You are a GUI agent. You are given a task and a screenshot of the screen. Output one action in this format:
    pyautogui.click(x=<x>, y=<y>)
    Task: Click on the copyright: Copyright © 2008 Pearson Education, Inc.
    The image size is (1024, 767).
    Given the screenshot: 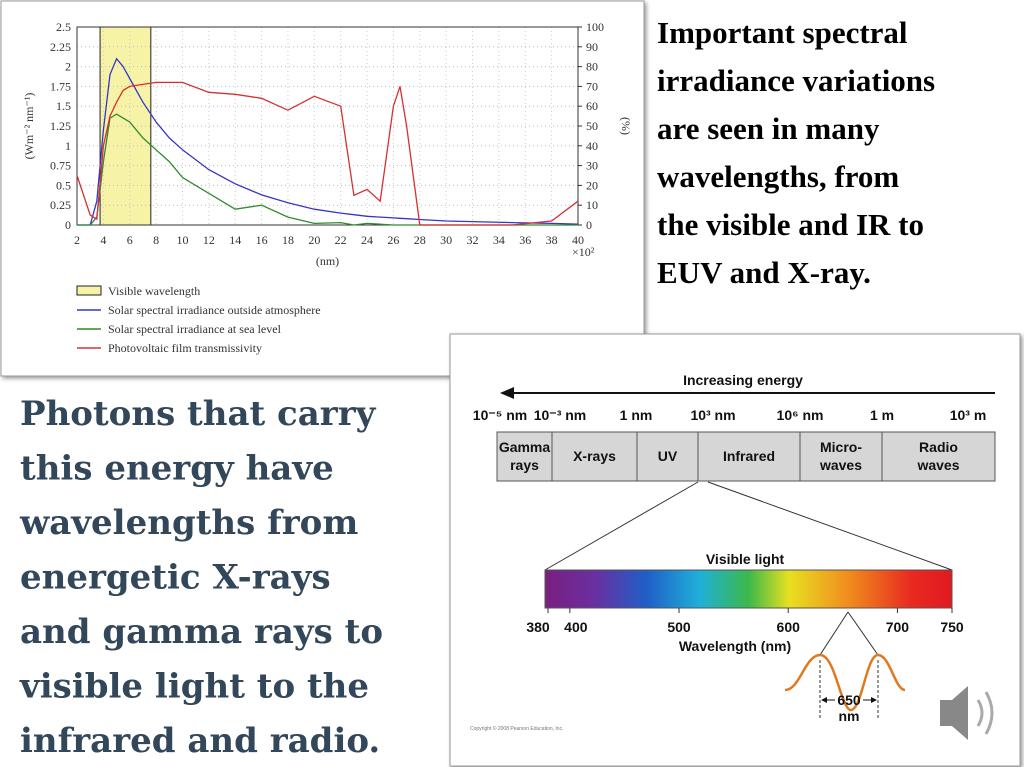 What is the action you would take?
    pyautogui.click(x=516, y=728)
    